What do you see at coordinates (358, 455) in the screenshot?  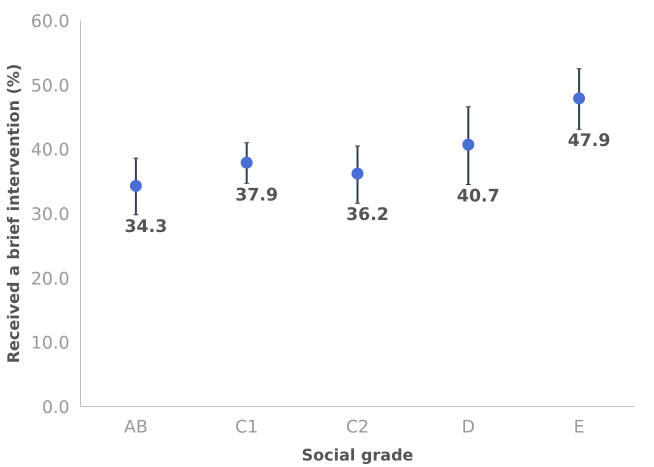 I see `x-axis-title: Social grade` at bounding box center [358, 455].